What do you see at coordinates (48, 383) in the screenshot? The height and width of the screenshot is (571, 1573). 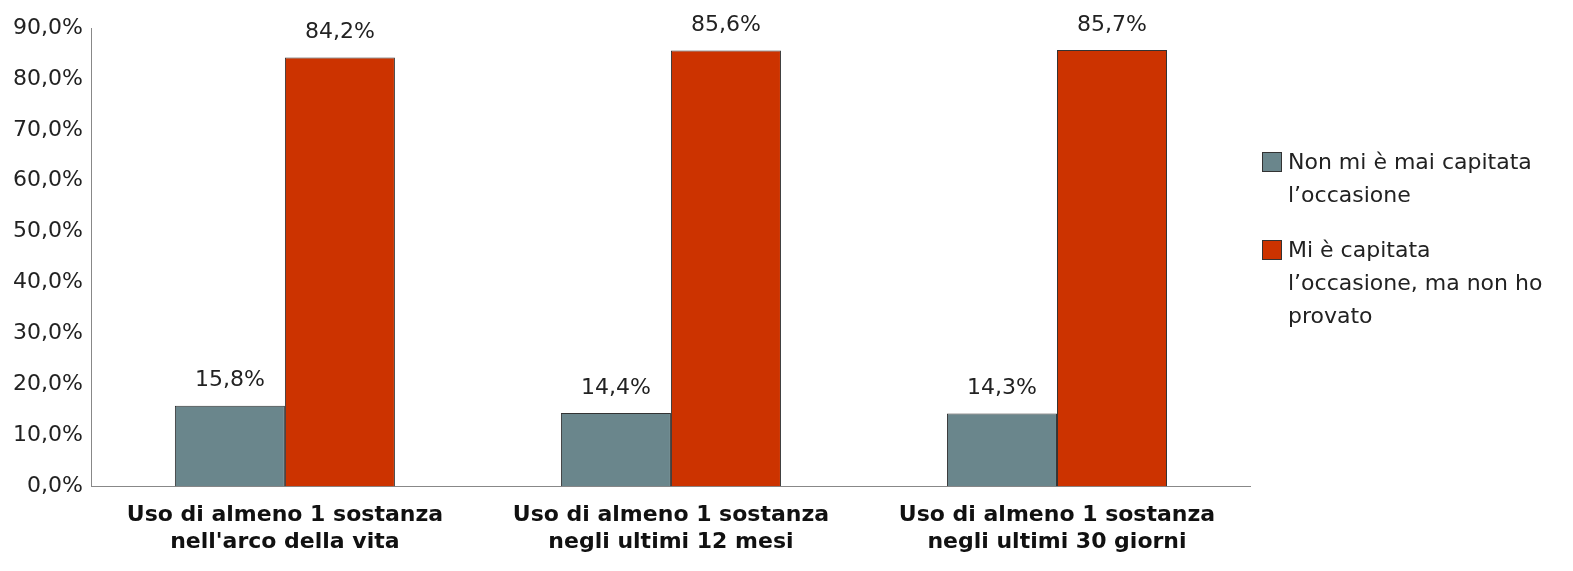 I see `y-tick-label: 20,0%` at bounding box center [48, 383].